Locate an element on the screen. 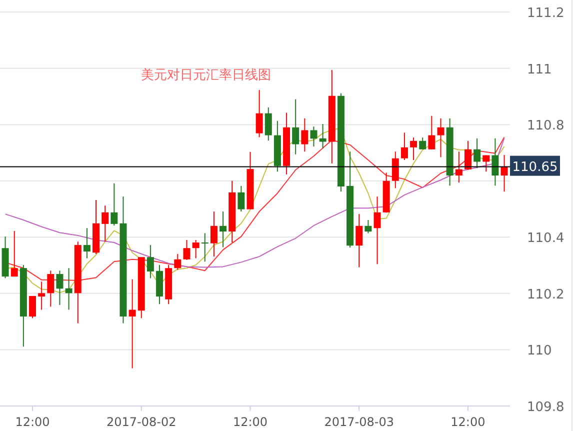 The height and width of the screenshot is (431, 587). y-tick-label: 110 is located at coordinates (539, 351).